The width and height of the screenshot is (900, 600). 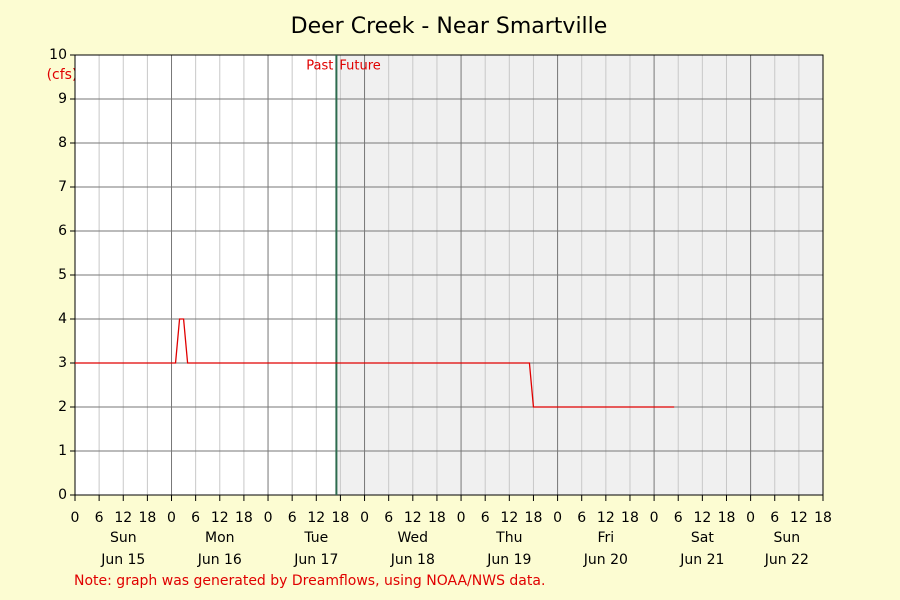 What do you see at coordinates (413, 538) in the screenshot?
I see `day-weekday: Wed` at bounding box center [413, 538].